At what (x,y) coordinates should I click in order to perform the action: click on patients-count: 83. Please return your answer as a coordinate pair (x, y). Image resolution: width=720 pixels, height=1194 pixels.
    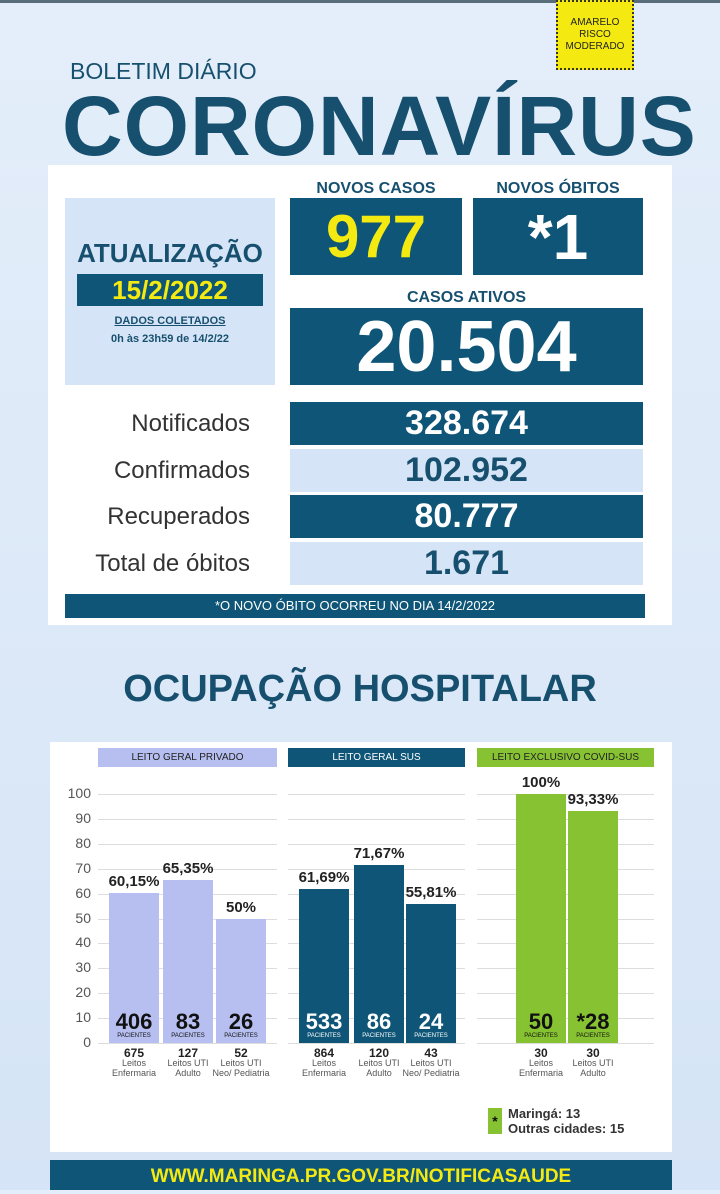
    Looking at the image, I should click on (188, 1021).